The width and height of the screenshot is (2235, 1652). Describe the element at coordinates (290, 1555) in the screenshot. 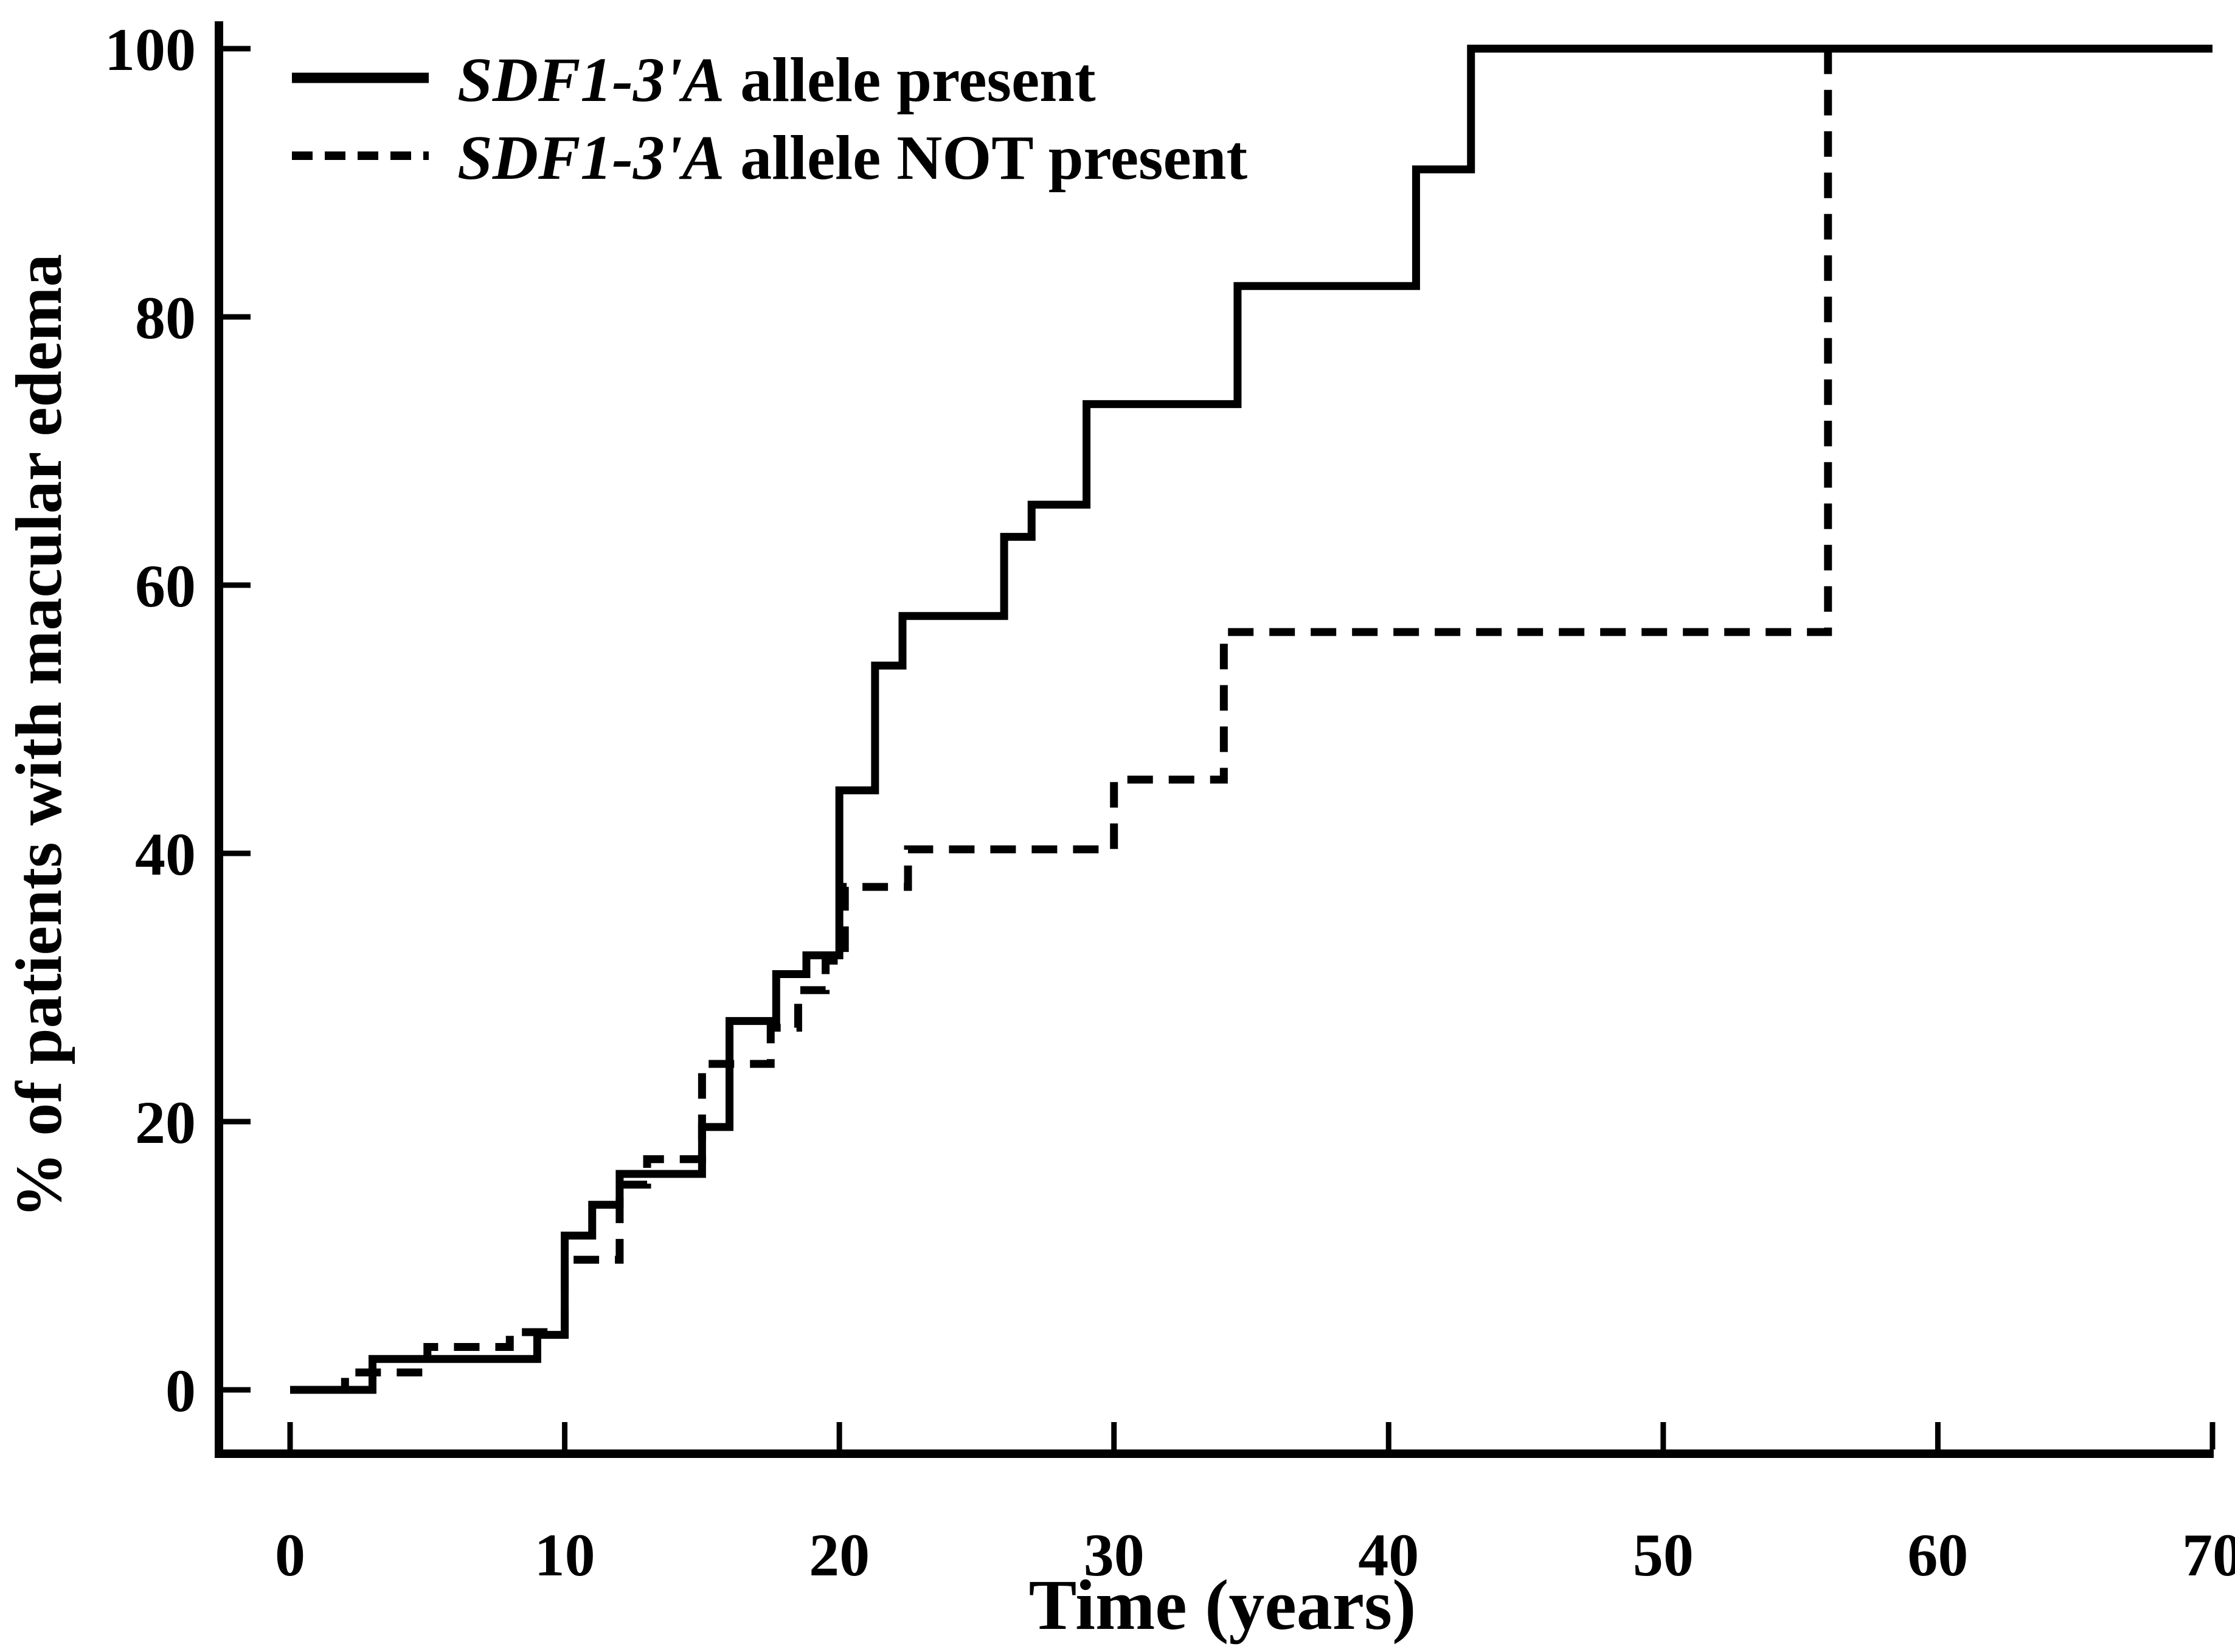

I see `x-tick-label: 0` at that location.